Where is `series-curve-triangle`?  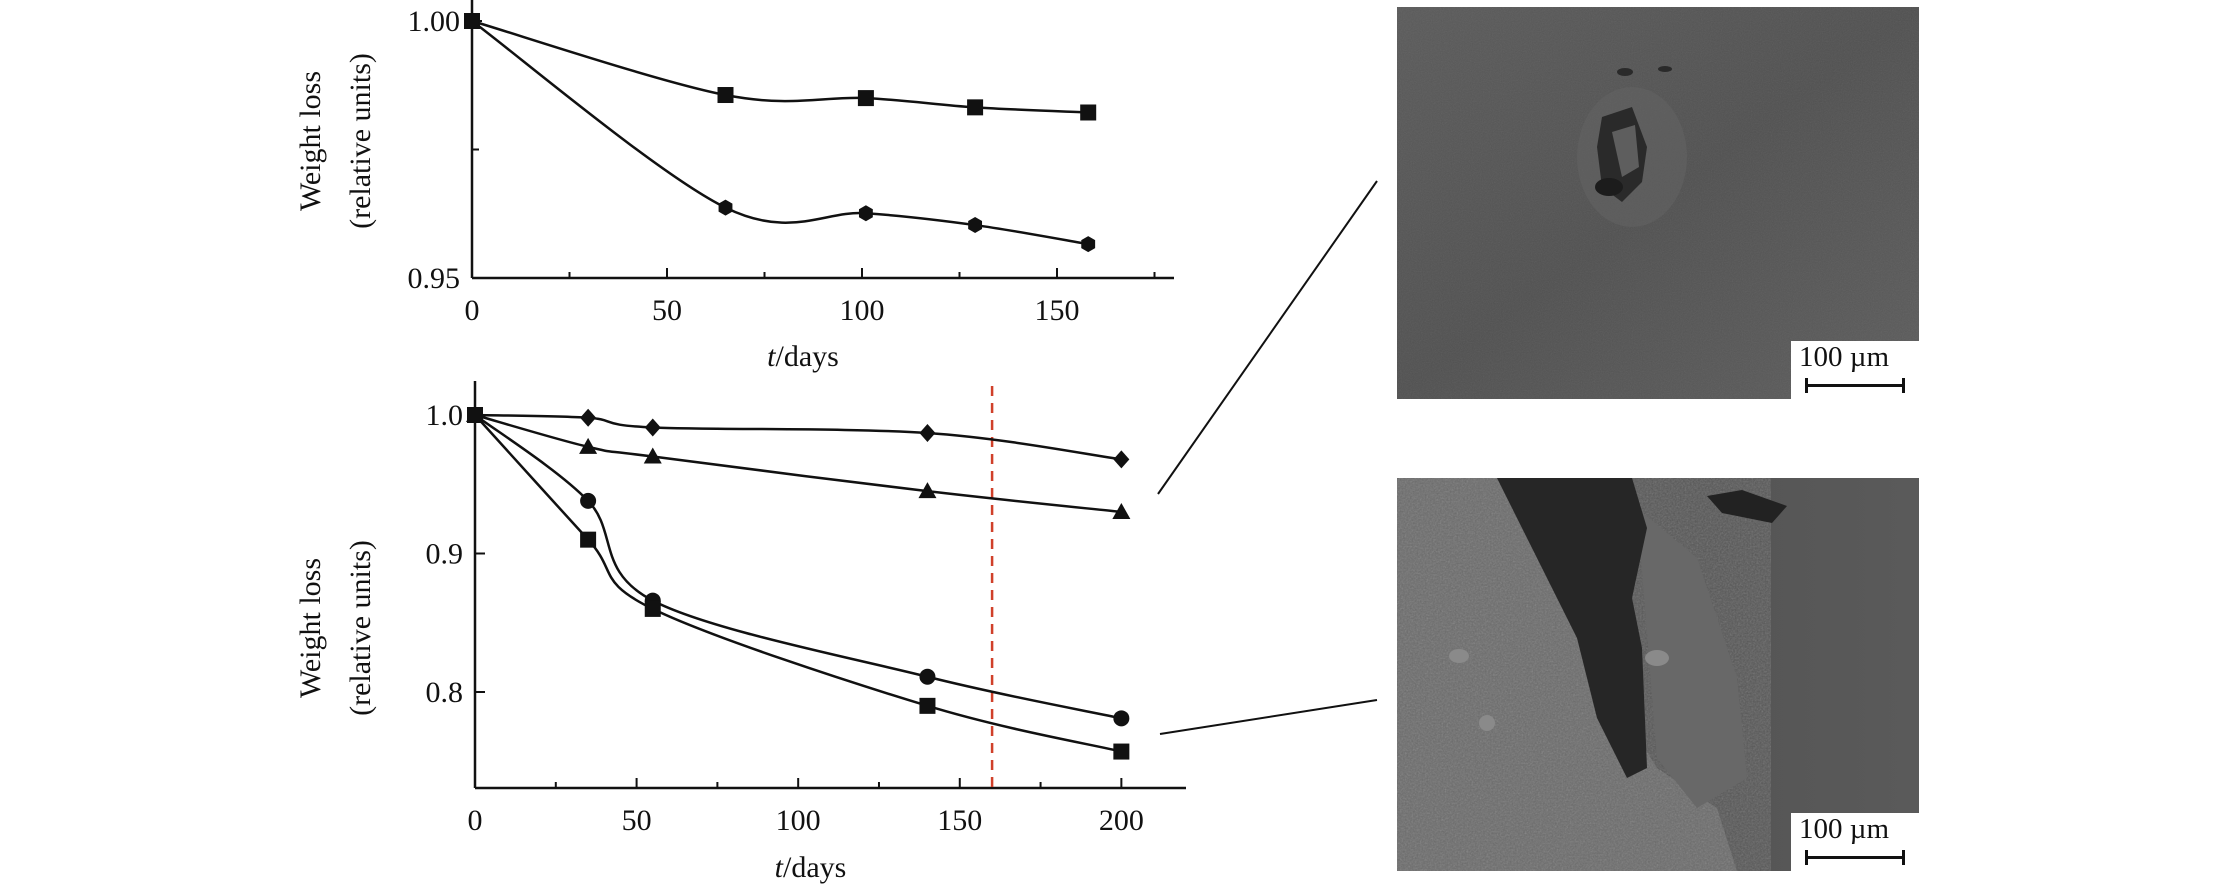 series-curve-triangle is located at coordinates (798, 463).